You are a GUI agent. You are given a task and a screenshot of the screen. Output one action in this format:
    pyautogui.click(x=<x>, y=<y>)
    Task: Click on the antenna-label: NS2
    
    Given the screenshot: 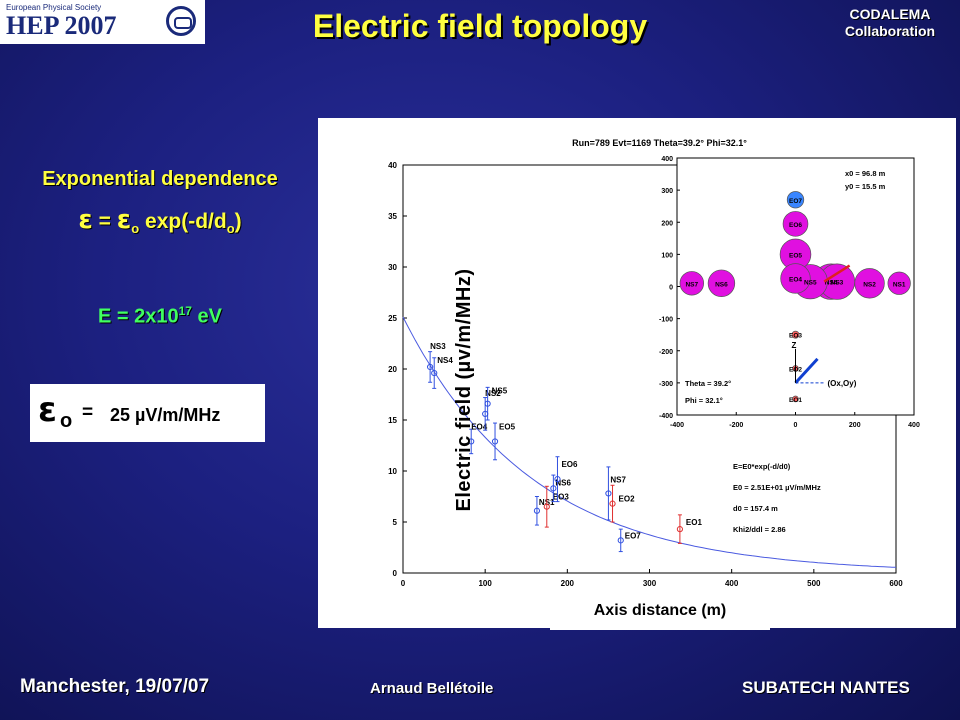 What is the action you would take?
    pyautogui.click(x=869, y=284)
    